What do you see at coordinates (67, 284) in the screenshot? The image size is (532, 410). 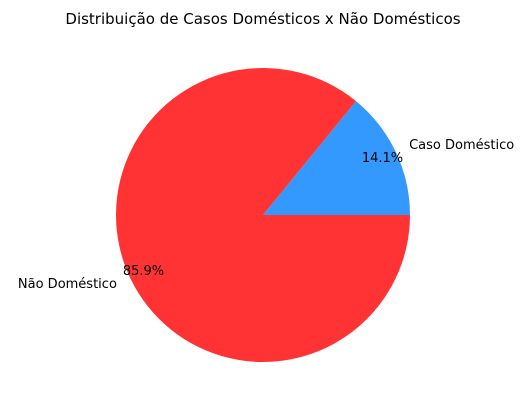 I see `slice-label-1: Não Doméstico` at bounding box center [67, 284].